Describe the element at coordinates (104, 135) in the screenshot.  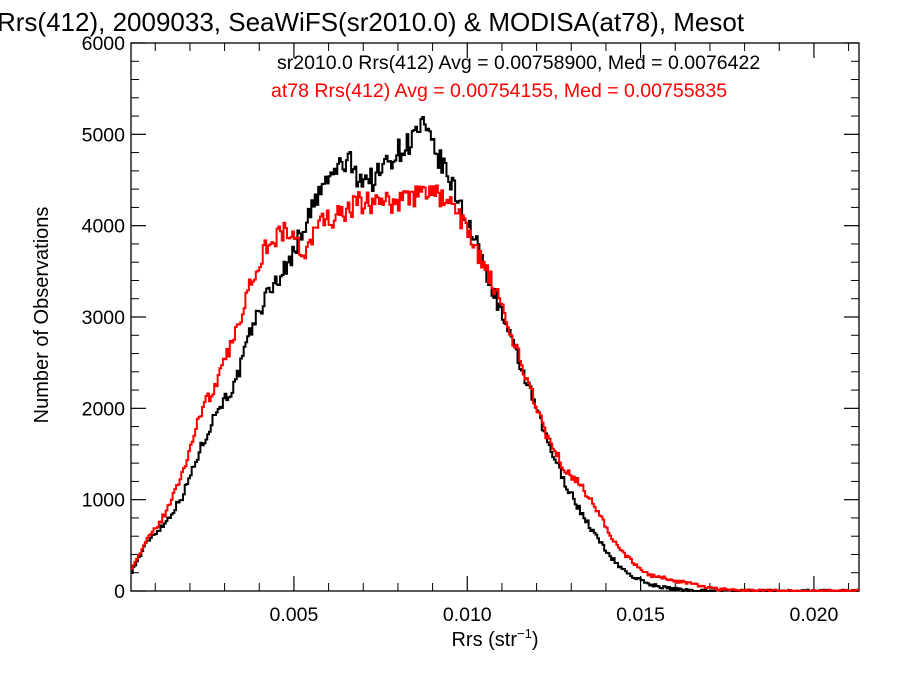
I see `y-tick-label: 5000` at that location.